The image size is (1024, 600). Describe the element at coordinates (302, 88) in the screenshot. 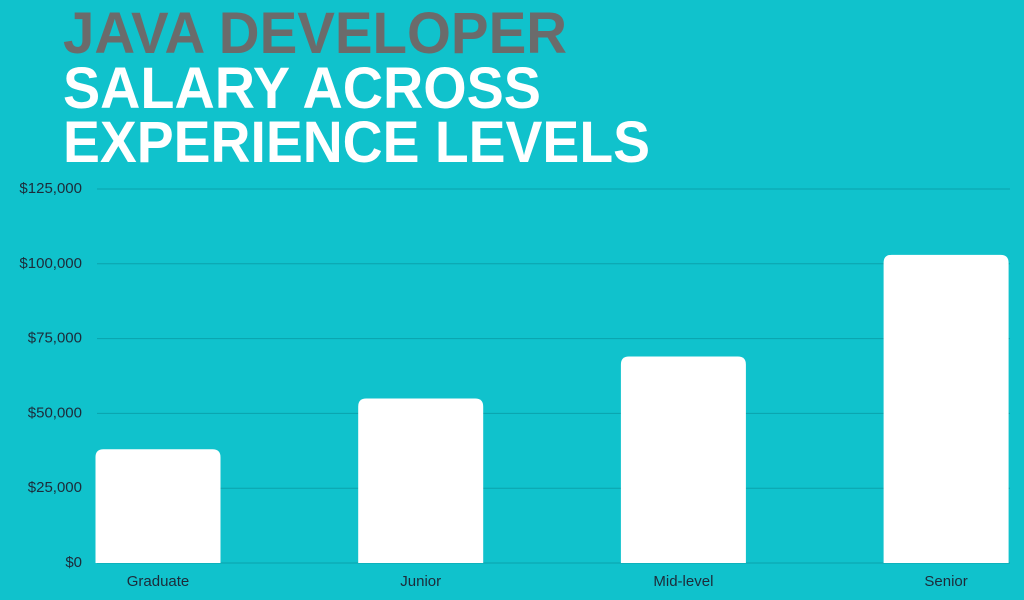

I see `chart-title: SALARY ACROSS` at that location.